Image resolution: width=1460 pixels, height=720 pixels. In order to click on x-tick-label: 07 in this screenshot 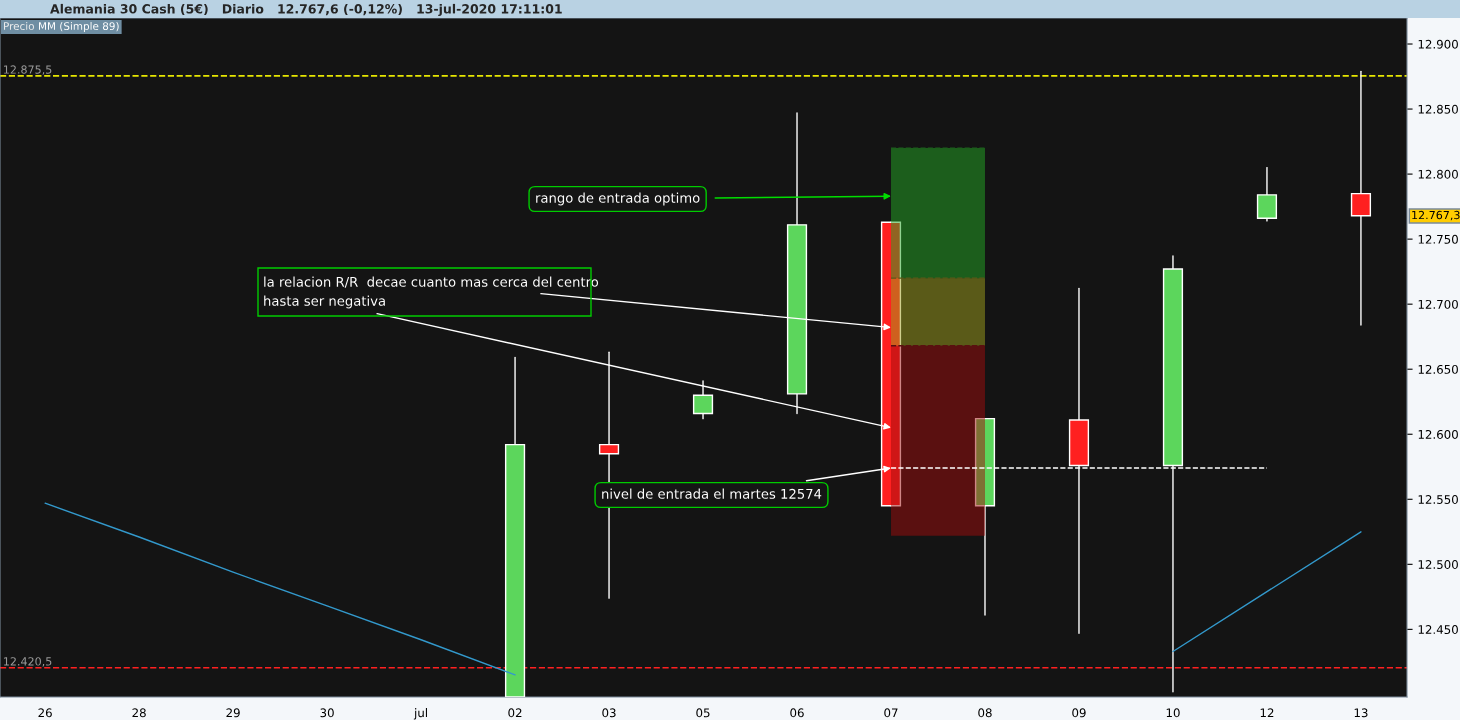, I will do `click(891, 713)`.